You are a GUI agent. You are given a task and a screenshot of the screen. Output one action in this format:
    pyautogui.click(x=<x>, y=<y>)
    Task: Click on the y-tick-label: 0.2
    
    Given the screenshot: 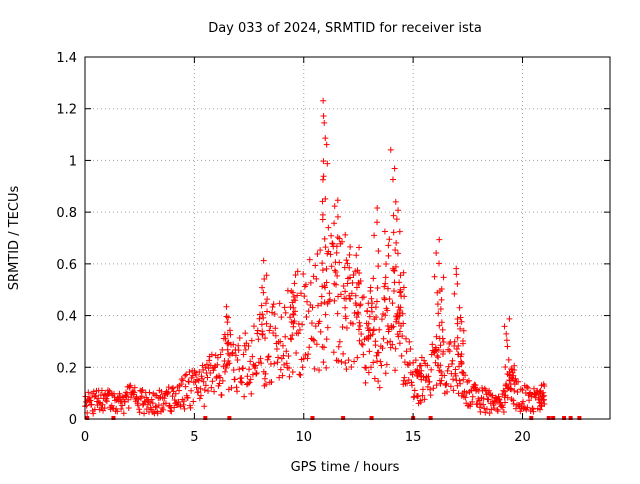 What is the action you would take?
    pyautogui.click(x=66, y=368)
    